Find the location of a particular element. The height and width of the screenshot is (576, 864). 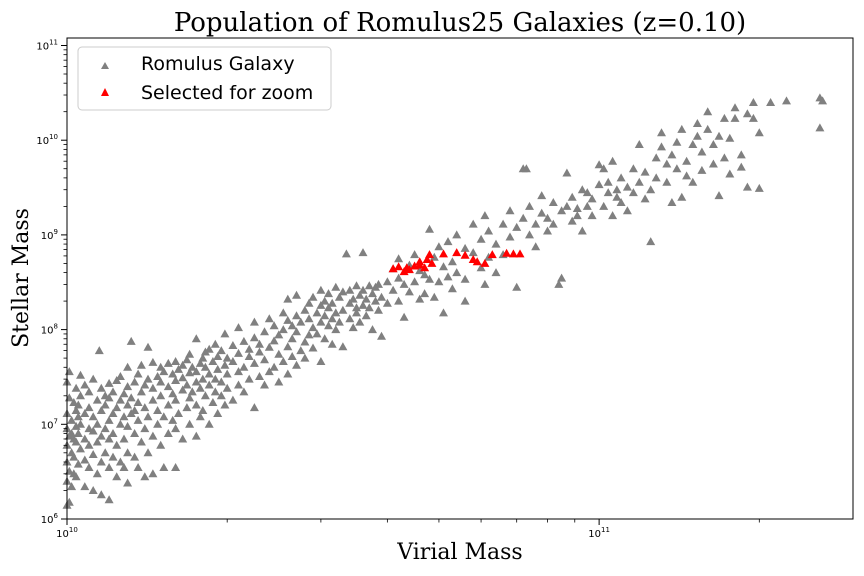

y-tick-label: 10⁹ is located at coordinates (49, 235).